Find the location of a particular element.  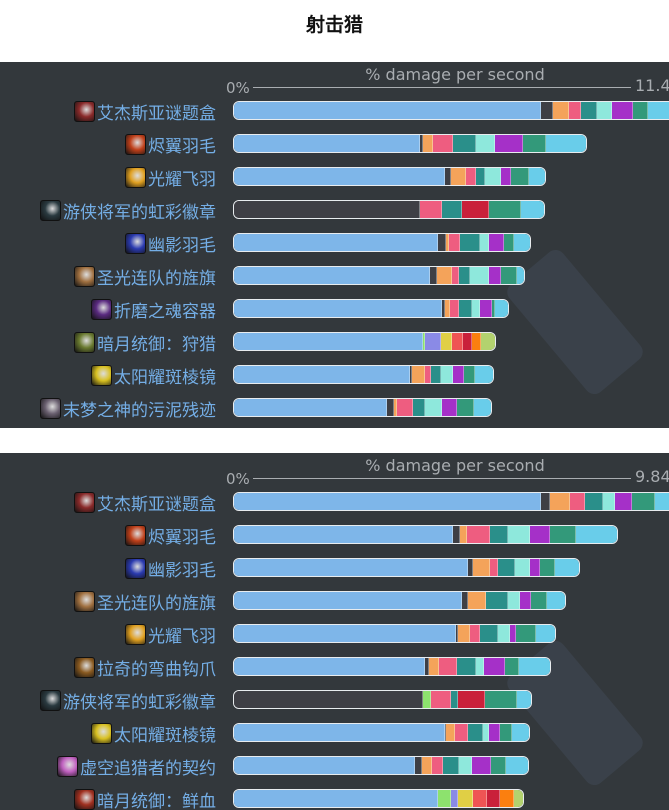

bar-segment-lime is located at coordinates (423, 341).